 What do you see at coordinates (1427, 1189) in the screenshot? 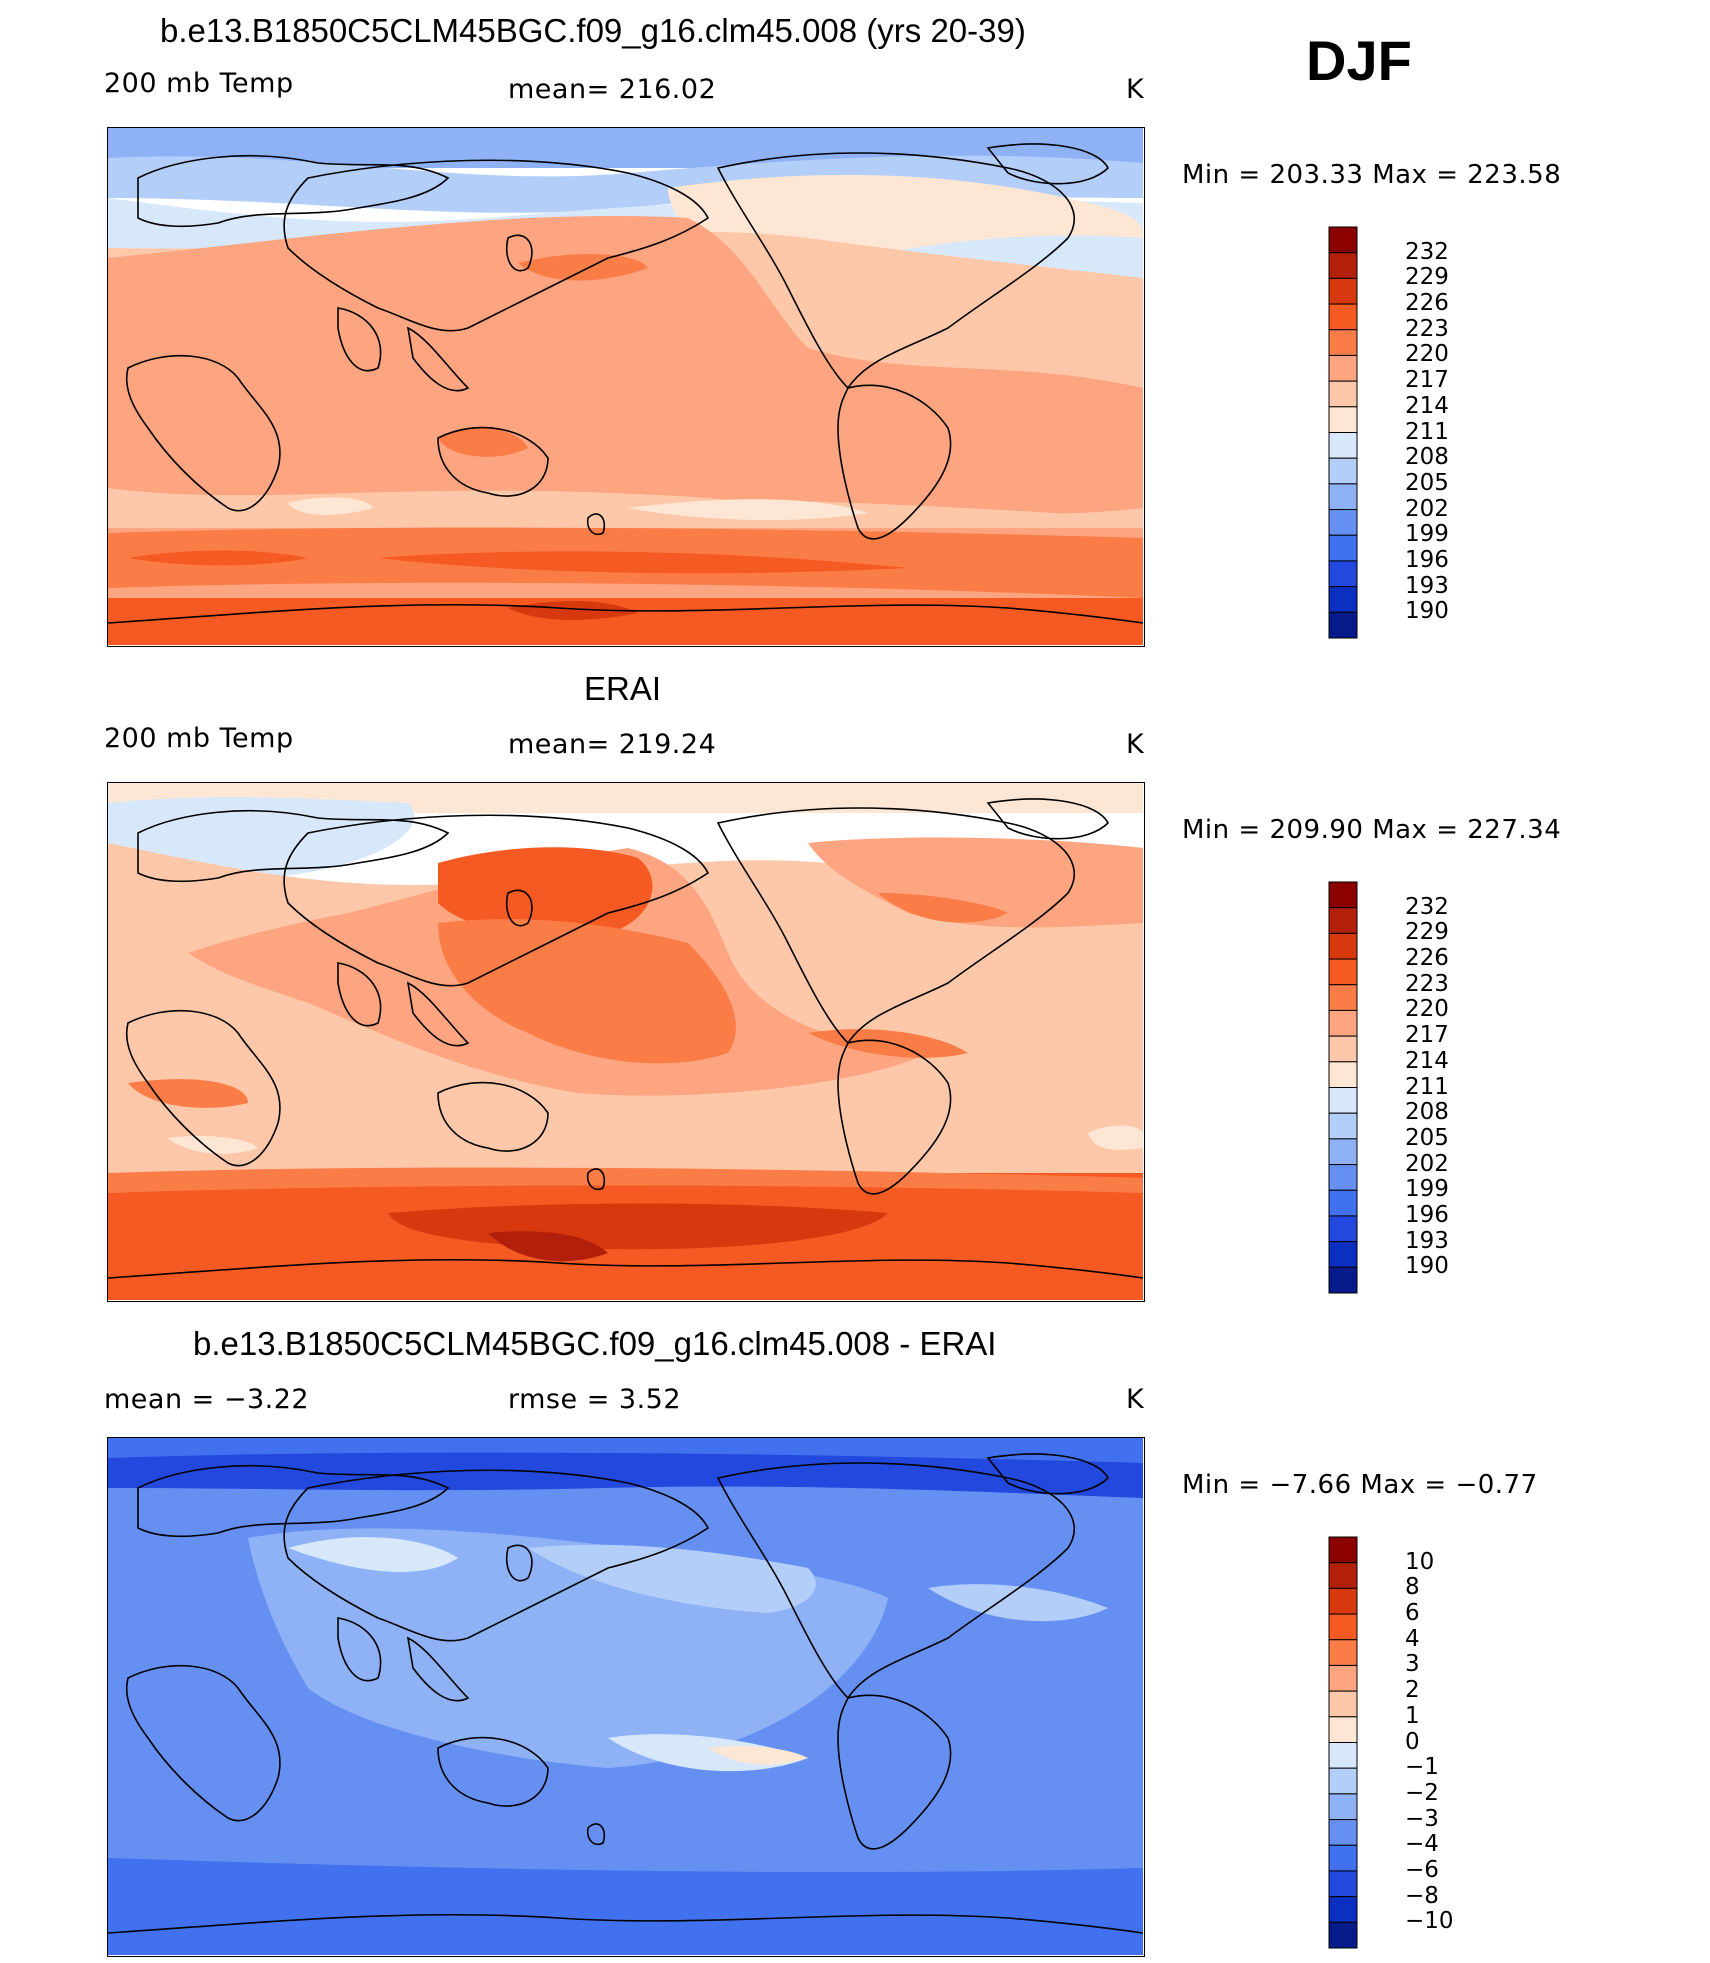
I see `colorbar-tick-label: 199` at bounding box center [1427, 1189].